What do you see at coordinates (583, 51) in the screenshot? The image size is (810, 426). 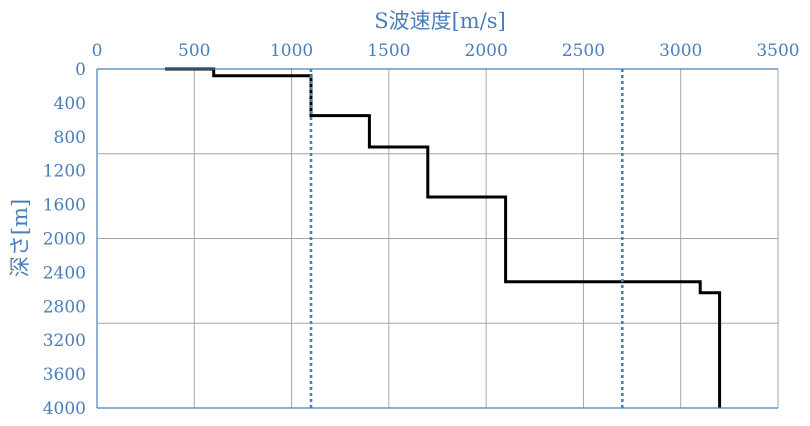 I see `x-tick-label: 2500` at bounding box center [583, 51].